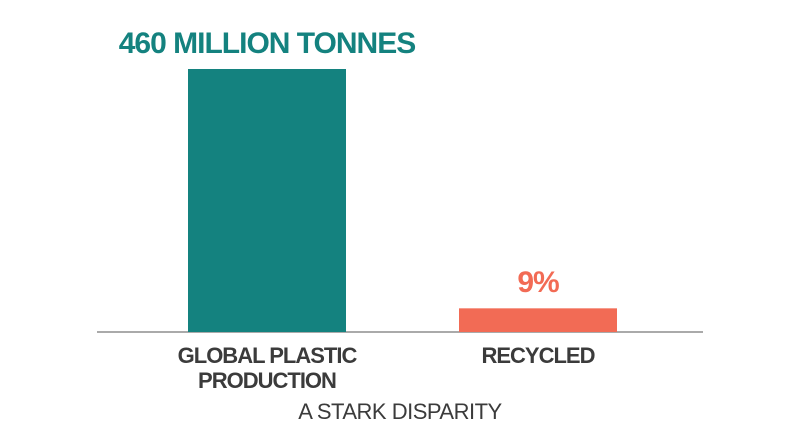 The height and width of the screenshot is (447, 800). Describe the element at coordinates (538, 355) in the screenshot. I see `x-tick-label: RECYCLED` at that location.